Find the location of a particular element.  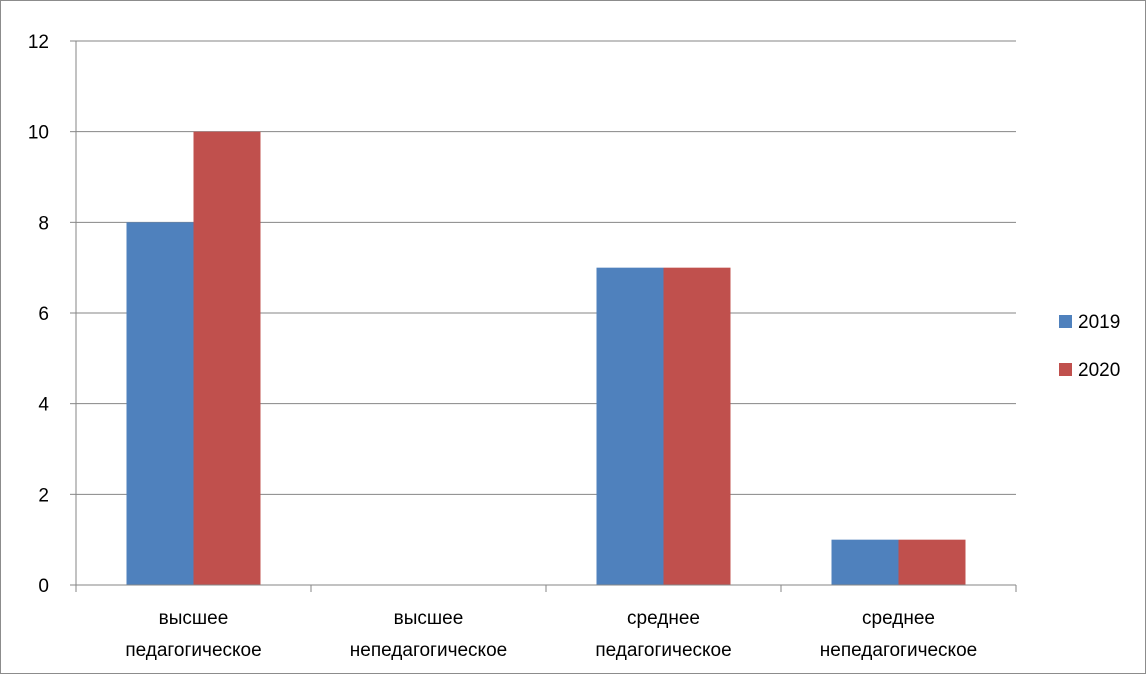

legend-label: 2020 is located at coordinates (1099, 370).